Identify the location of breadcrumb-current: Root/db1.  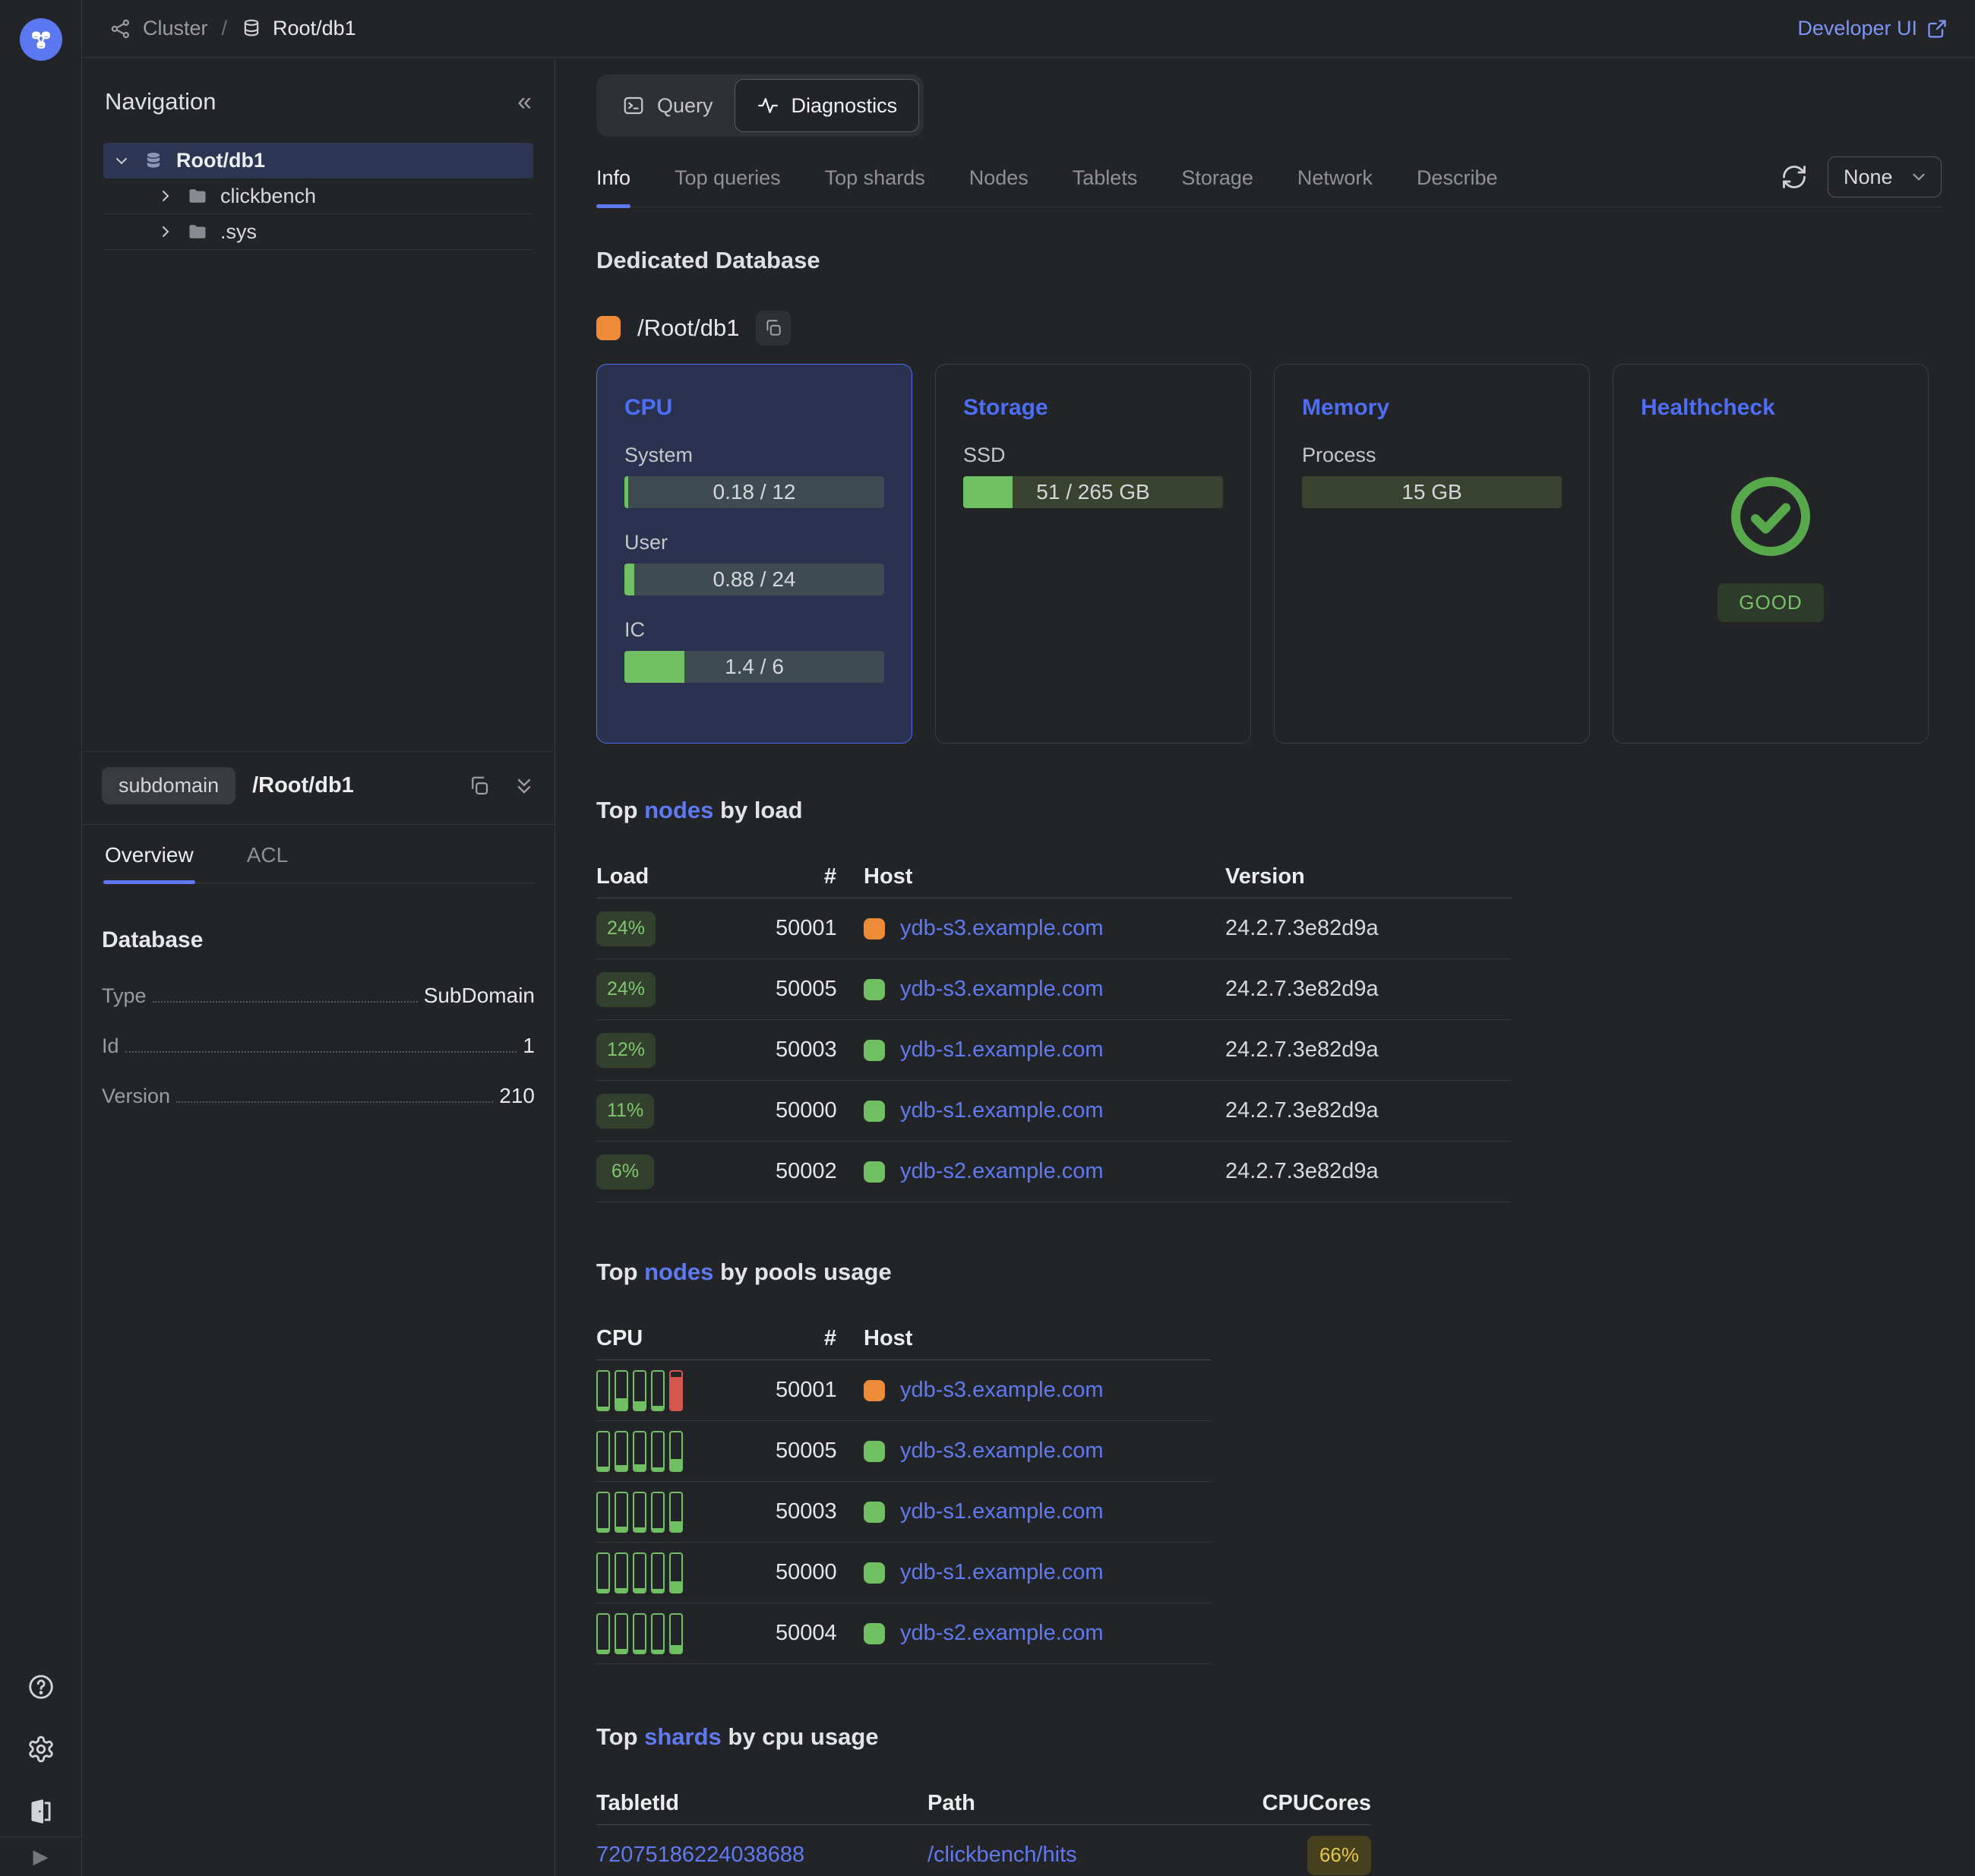
(314, 28).